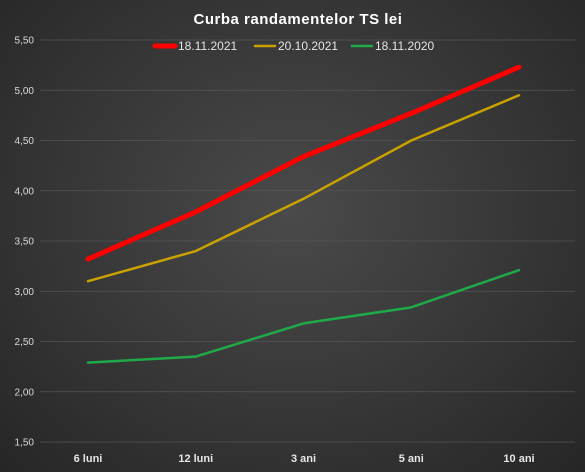 This screenshot has height=472, width=585. What do you see at coordinates (25, 141) in the screenshot?
I see `y-tick-label: 4,50` at bounding box center [25, 141].